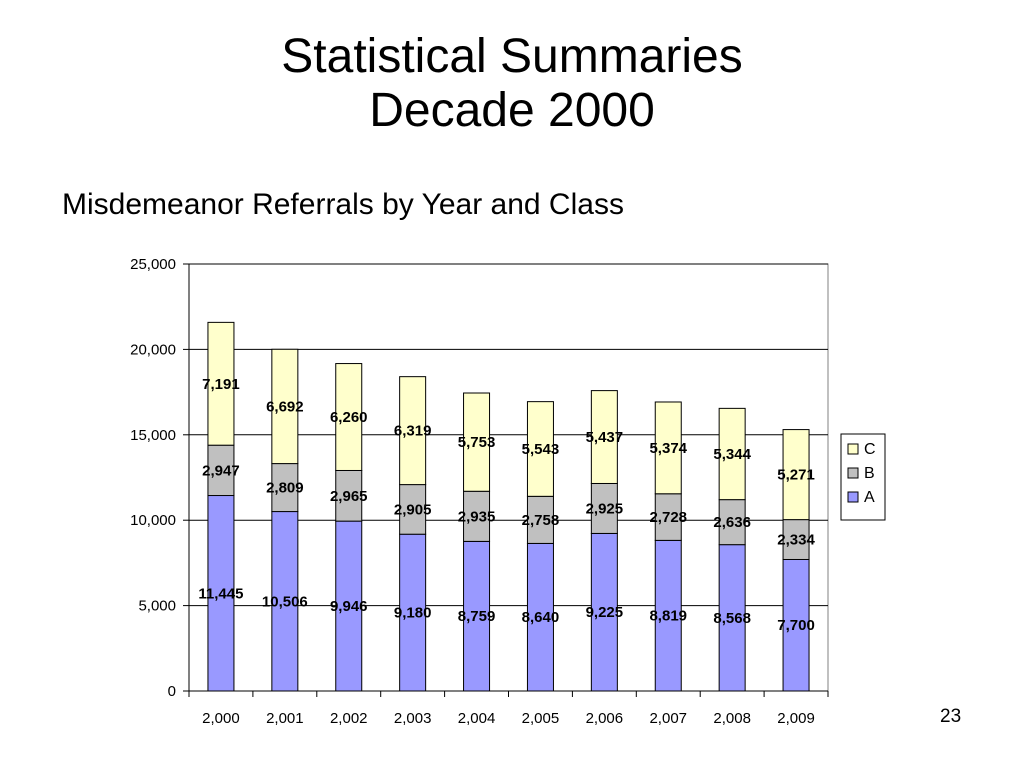 This screenshot has height=768, width=1024. What do you see at coordinates (869, 473) in the screenshot?
I see `legend-label-b: B` at bounding box center [869, 473].